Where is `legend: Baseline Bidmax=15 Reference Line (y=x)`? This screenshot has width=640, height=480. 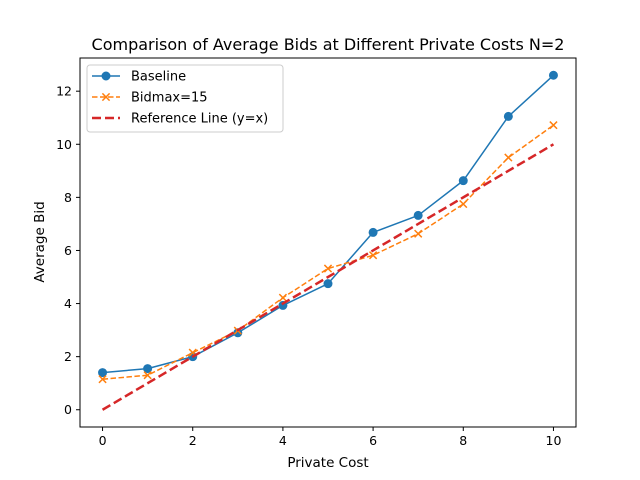
legend: Baseline Bidmax=15 Reference Line (y=x) is located at coordinates (185, 98).